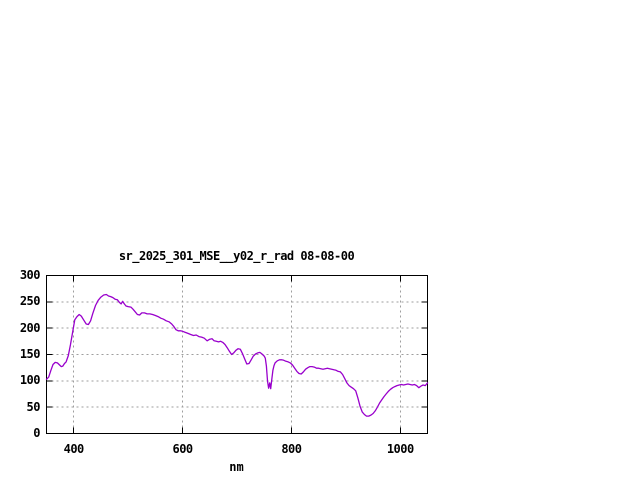 The width and height of the screenshot is (640, 480). Describe the element at coordinates (74, 449) in the screenshot. I see `x-tick-label: 400` at that location.